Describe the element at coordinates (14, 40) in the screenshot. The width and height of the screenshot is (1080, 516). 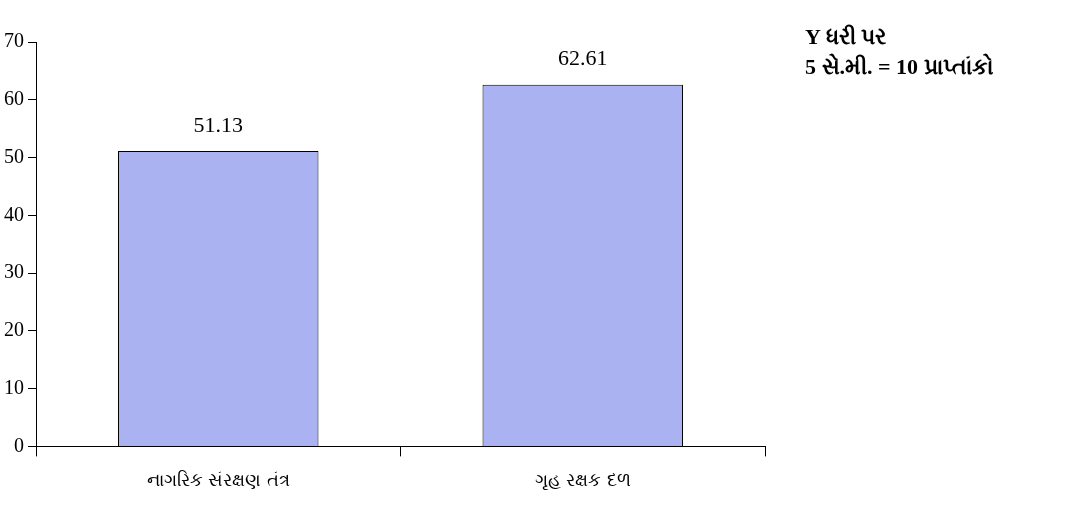
I see `y-tick-label: 70` at that location.